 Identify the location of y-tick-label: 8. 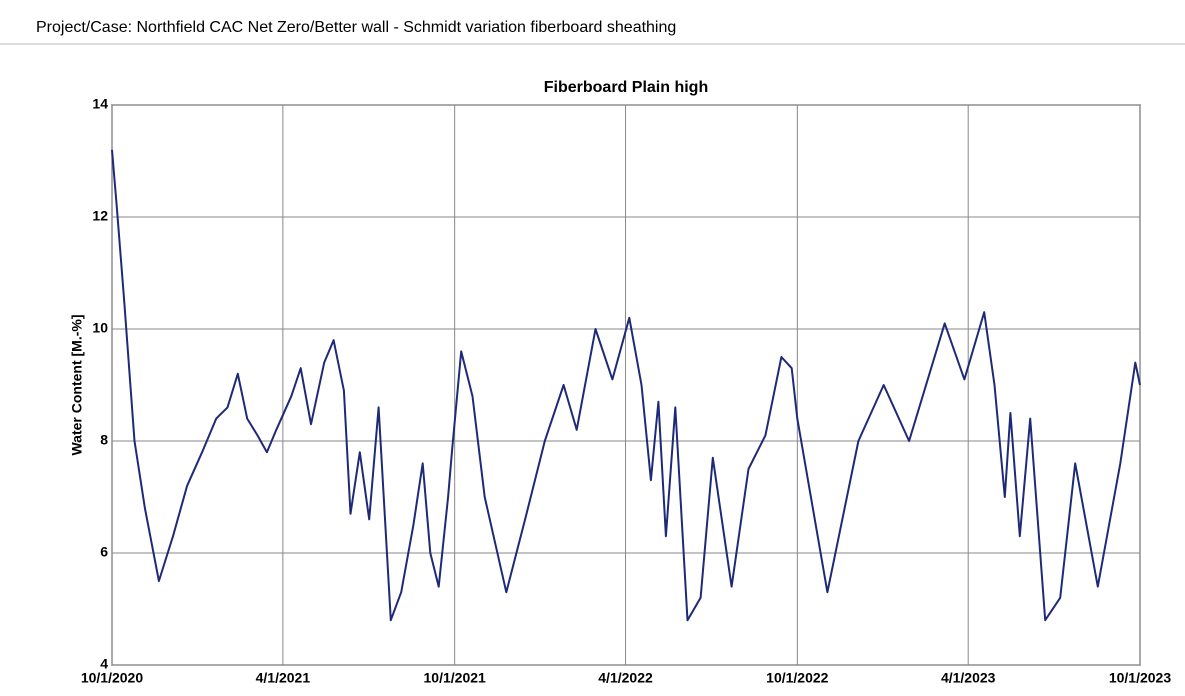
(104, 440).